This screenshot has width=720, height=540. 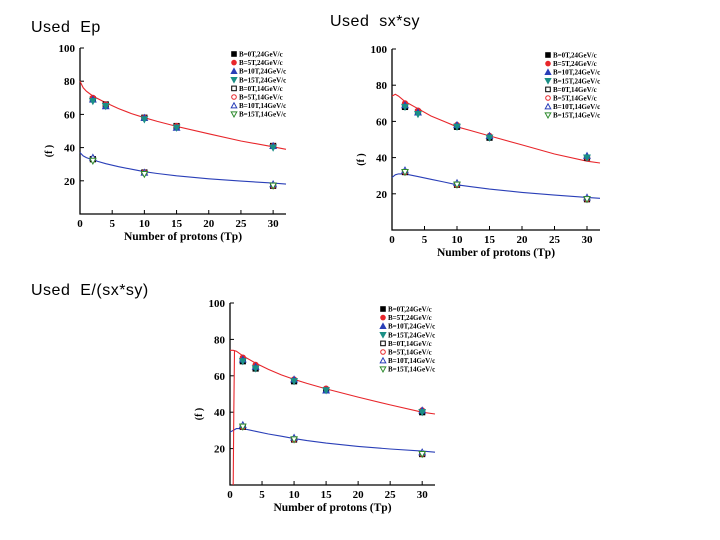 I want to click on legend-label: B=10T,24GeV/c, so click(x=576, y=73).